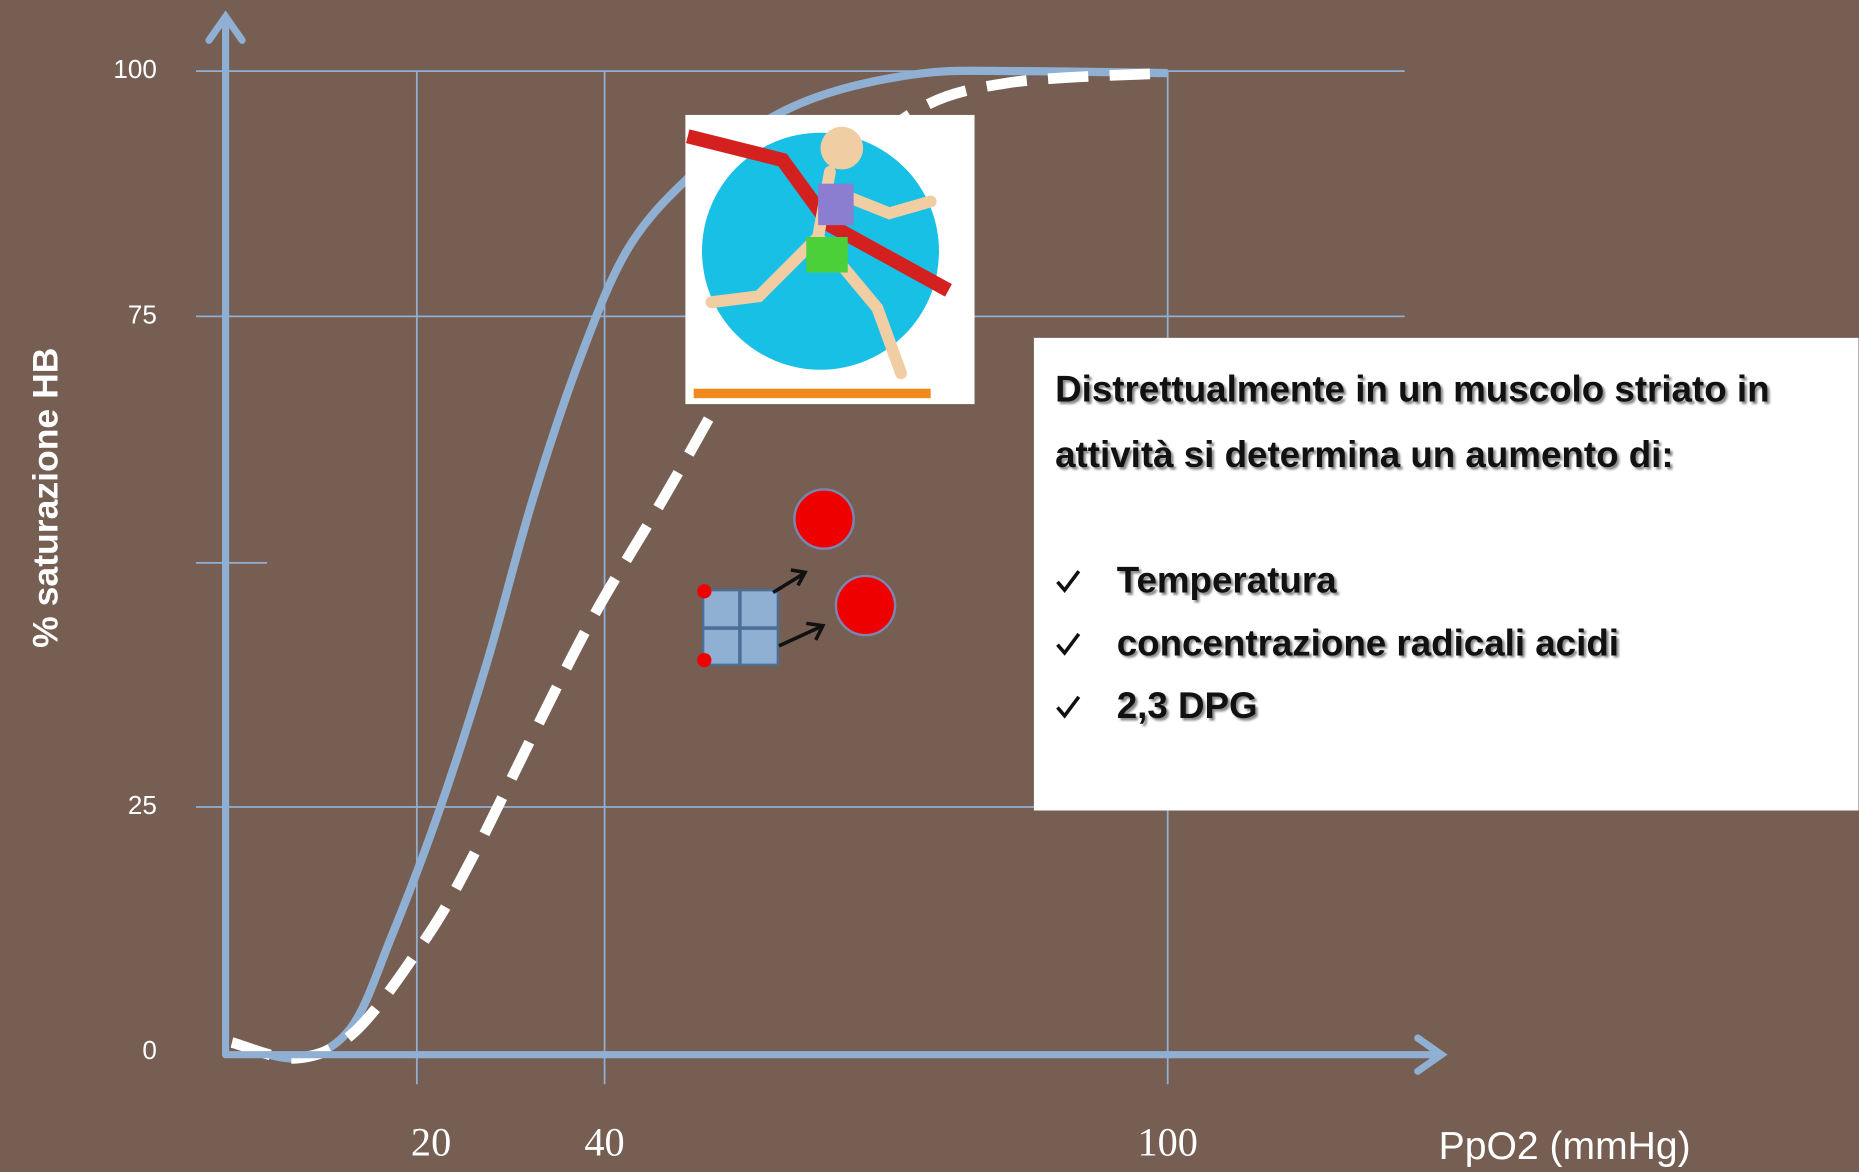 This screenshot has height=1172, width=1859. Describe the element at coordinates (1446, 580) in the screenshot. I see `callout-item: Temperatura` at that location.